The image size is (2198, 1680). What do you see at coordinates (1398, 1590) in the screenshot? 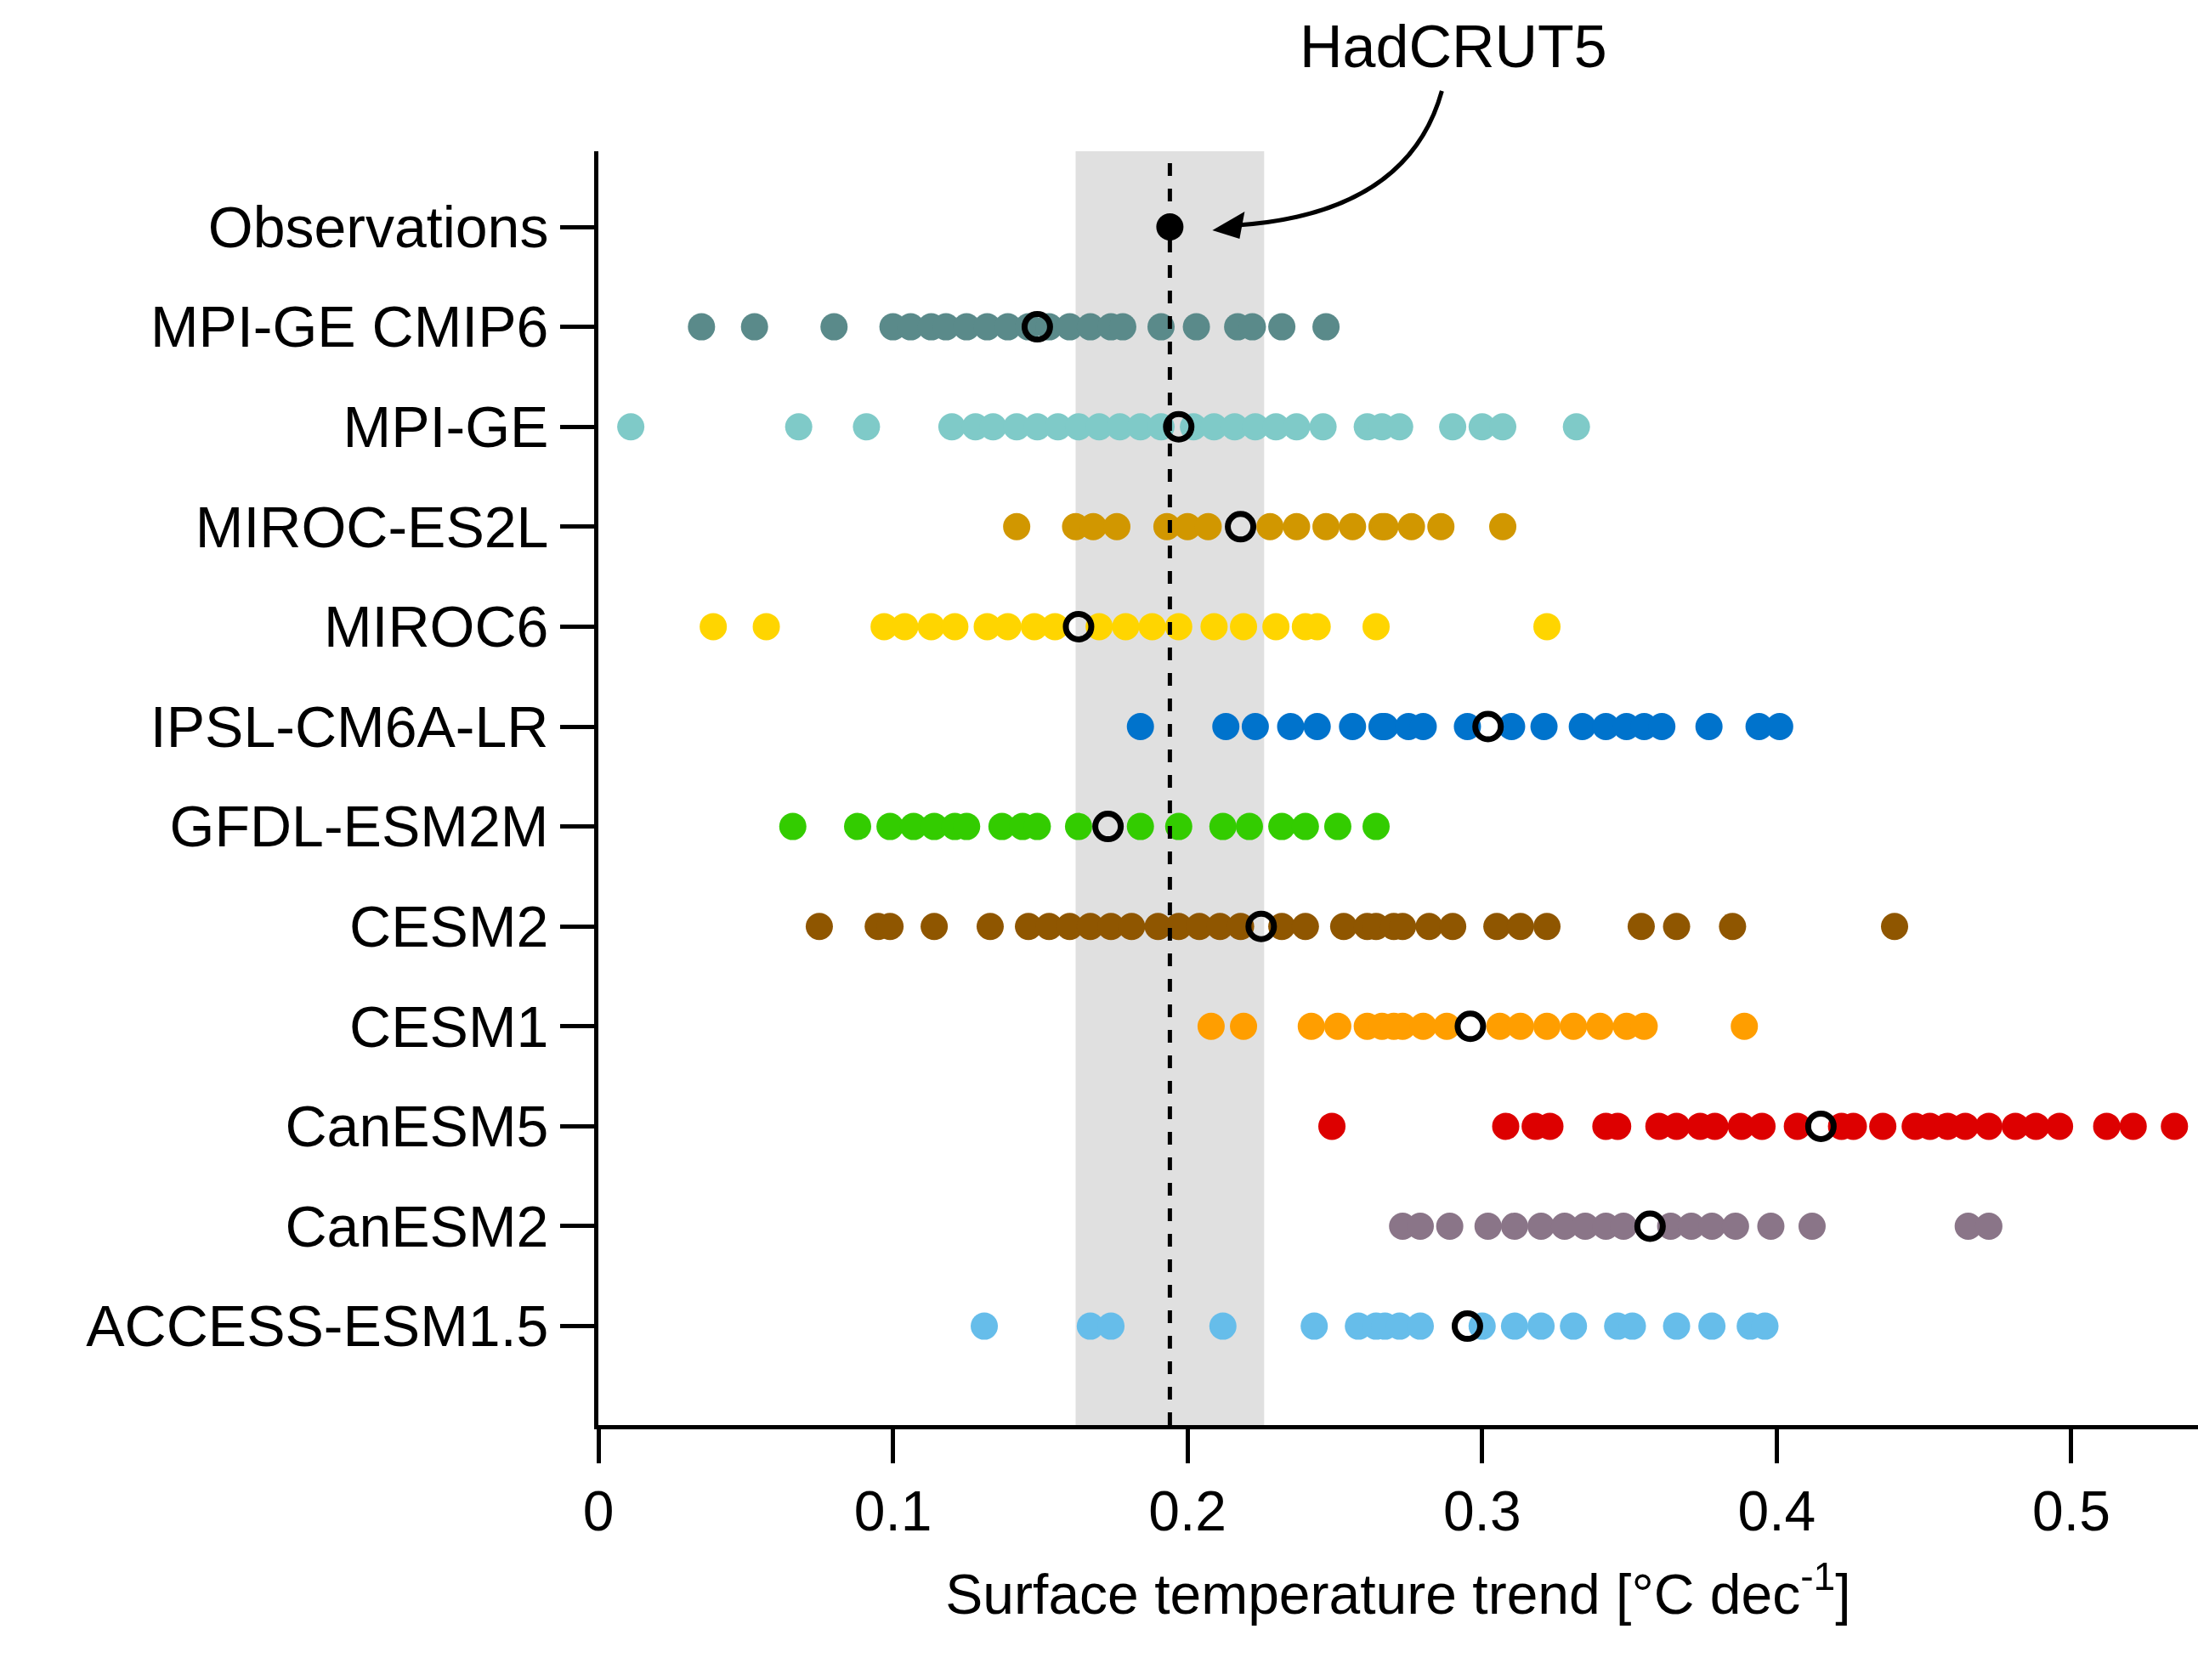
I see `x-axis-title: Surface temperature trend [°C dec$^{-1}$]` at bounding box center [1398, 1590].